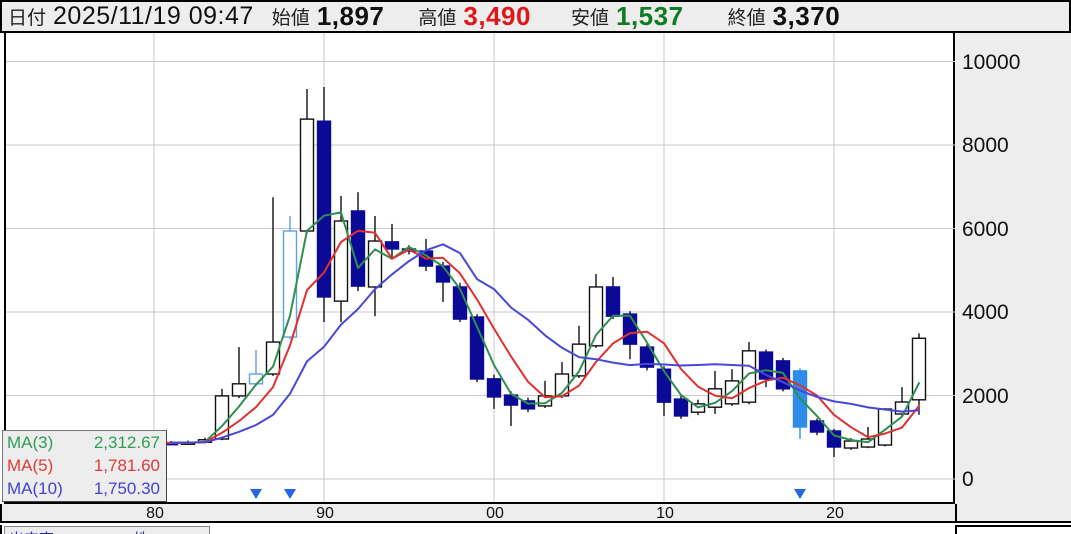 The height and width of the screenshot is (534, 1071). I want to click on volume-text: 出来高 47,107,100株, so click(107, 530).